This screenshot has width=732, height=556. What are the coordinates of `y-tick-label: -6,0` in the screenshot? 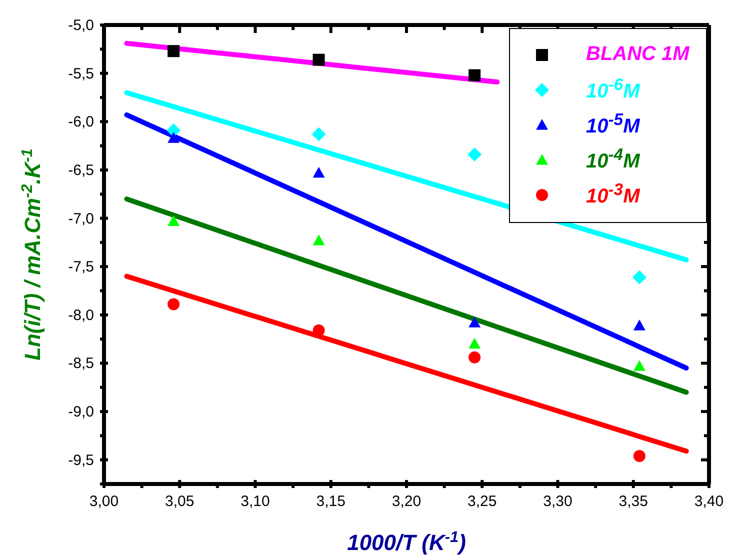 It's located at (81, 122).